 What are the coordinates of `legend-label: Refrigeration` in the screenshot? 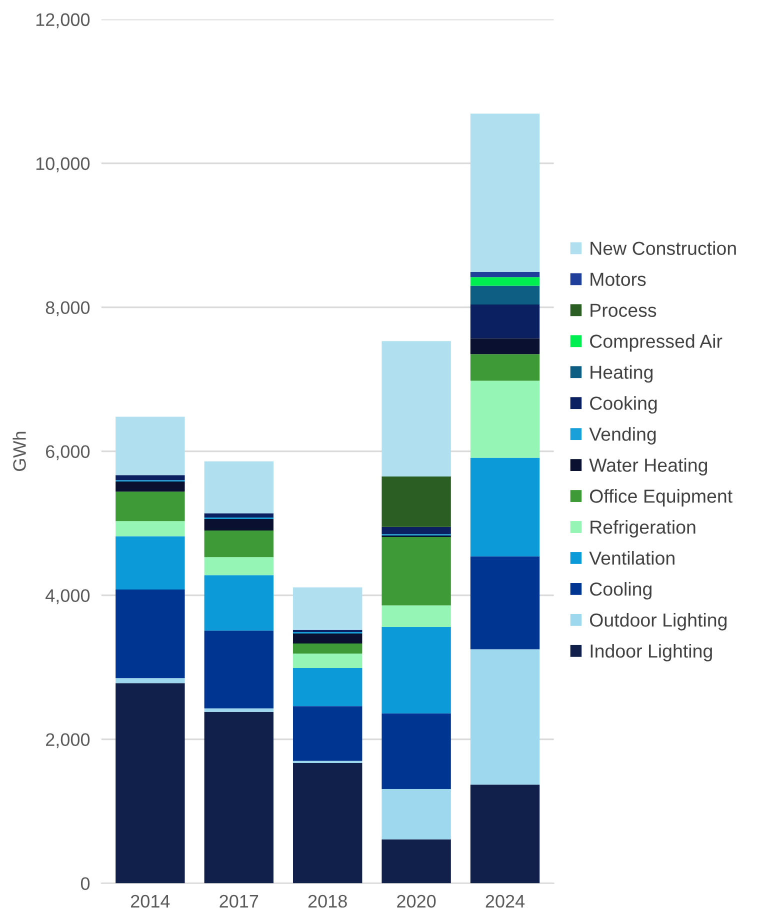 It's located at (643, 529).